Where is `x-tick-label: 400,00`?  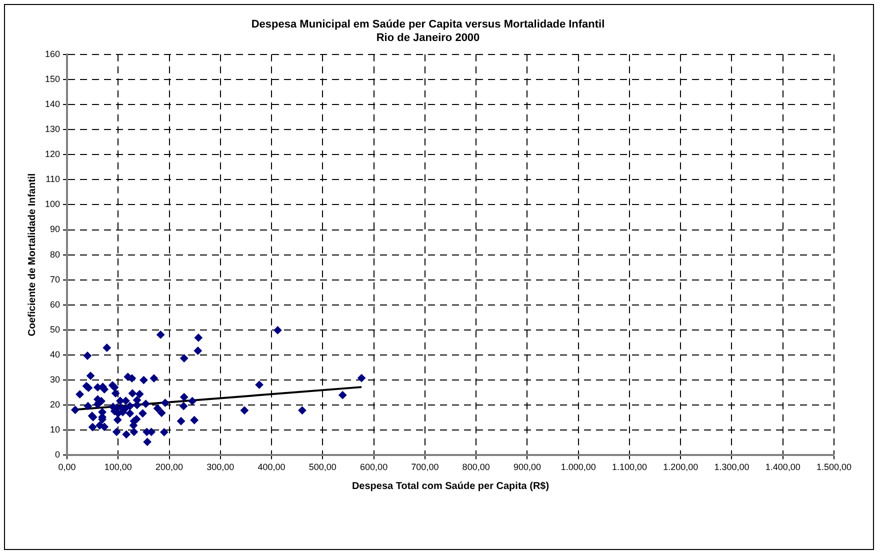
x-tick-label: 400,00 is located at coordinates (272, 467).